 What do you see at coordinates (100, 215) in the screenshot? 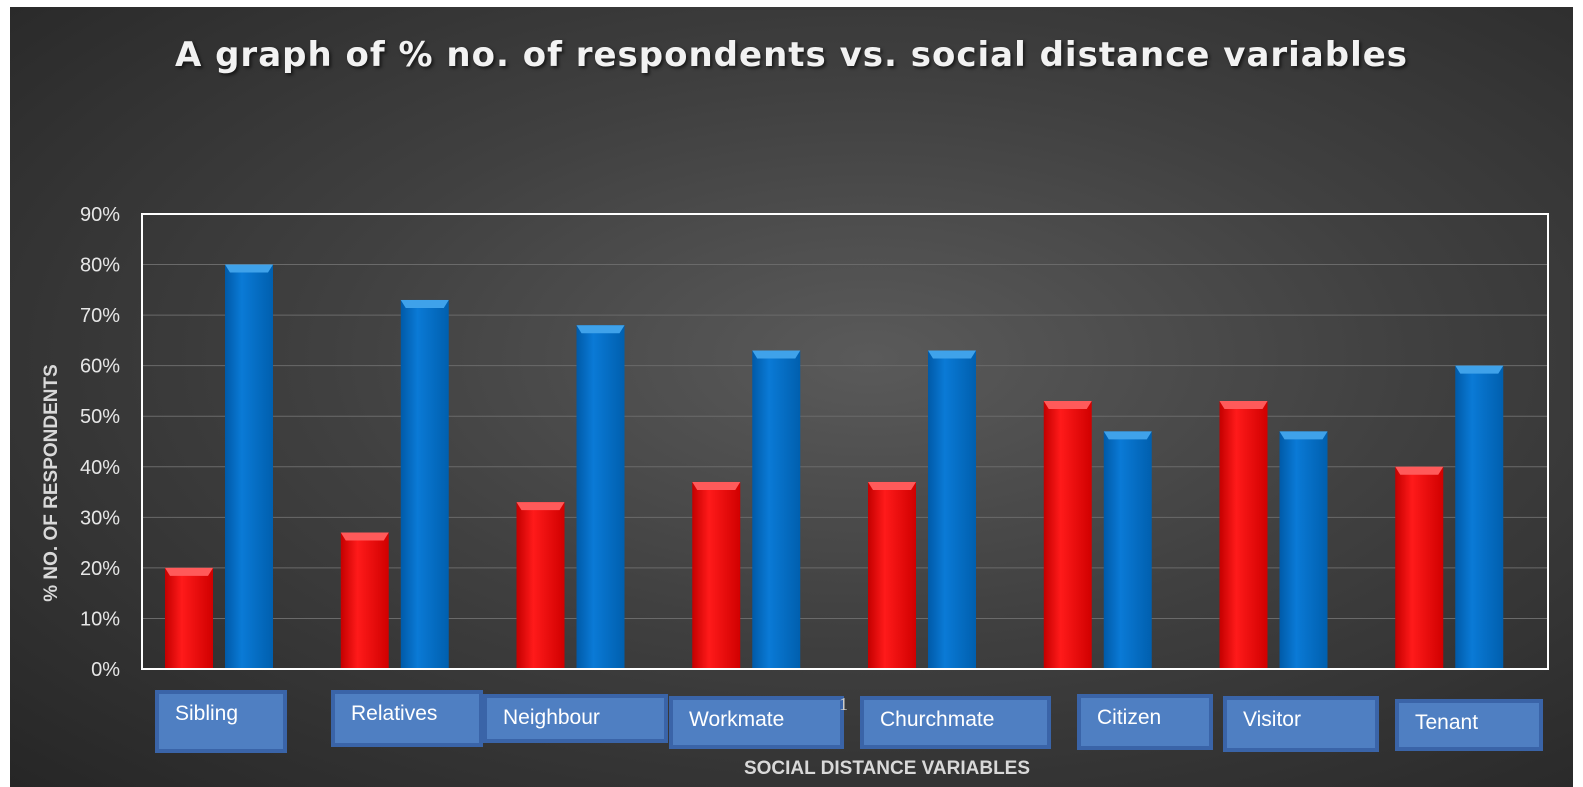
I see `y-tick-label: 90%` at bounding box center [100, 215].